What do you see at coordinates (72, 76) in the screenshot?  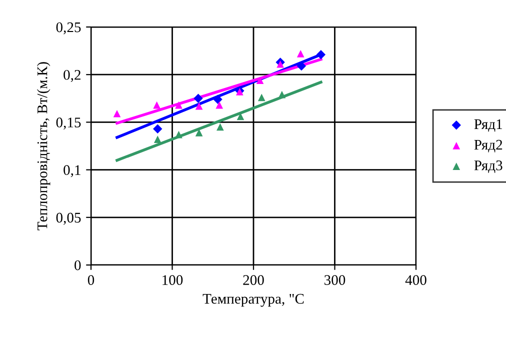 I see `y-tick-label: 0,2` at bounding box center [72, 76].